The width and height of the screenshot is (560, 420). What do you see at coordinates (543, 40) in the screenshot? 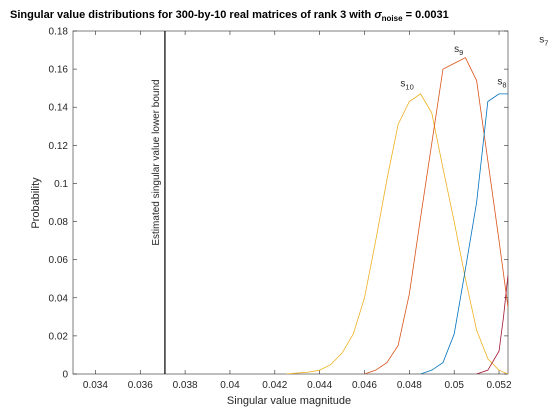
I see `series-label-s7: s7` at bounding box center [543, 40].